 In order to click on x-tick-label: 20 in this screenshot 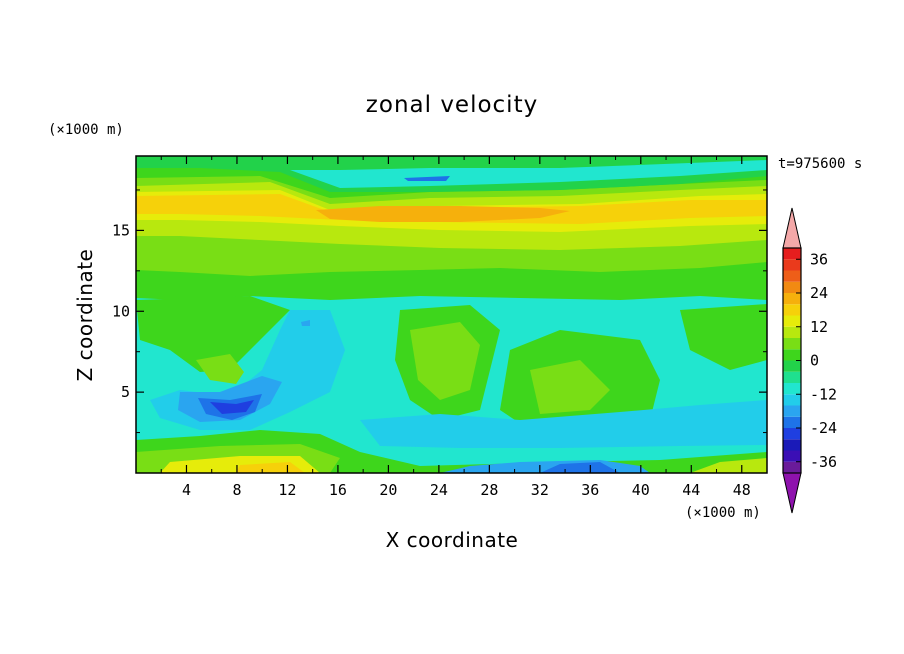, I will do `click(388, 490)`.